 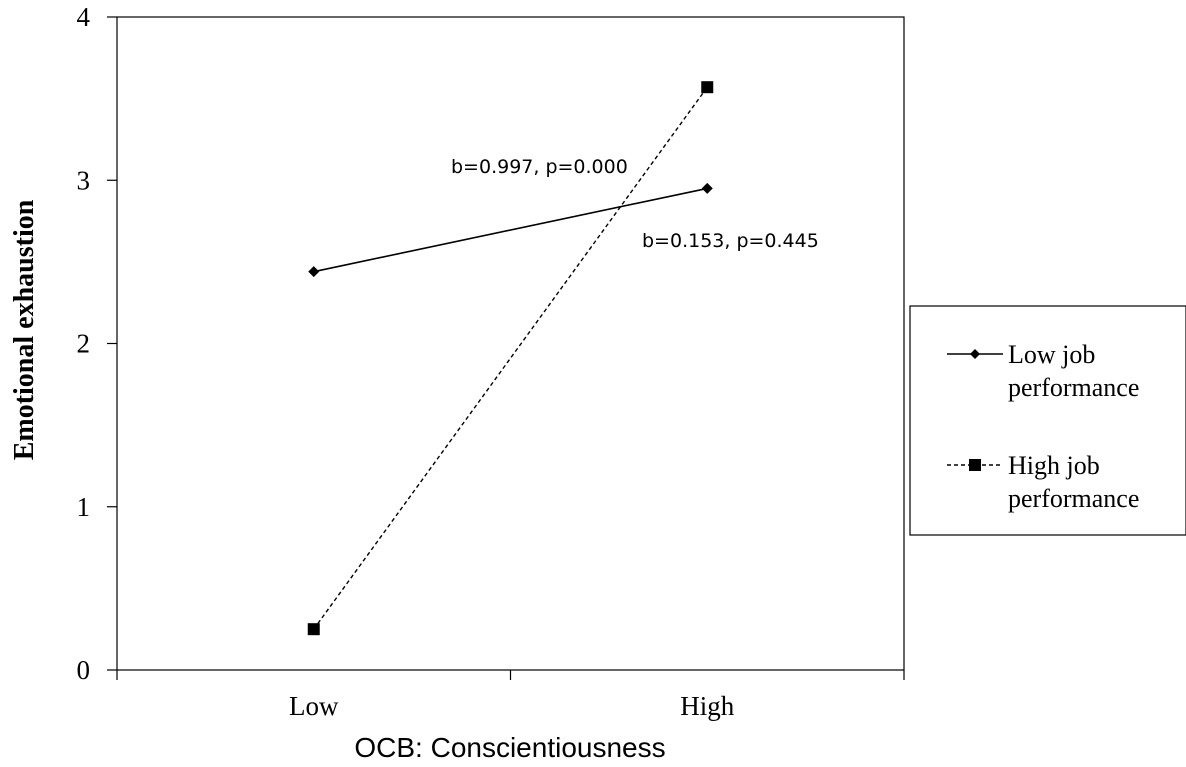 What do you see at coordinates (84, 180) in the screenshot?
I see `y-tick-label: 3` at bounding box center [84, 180].